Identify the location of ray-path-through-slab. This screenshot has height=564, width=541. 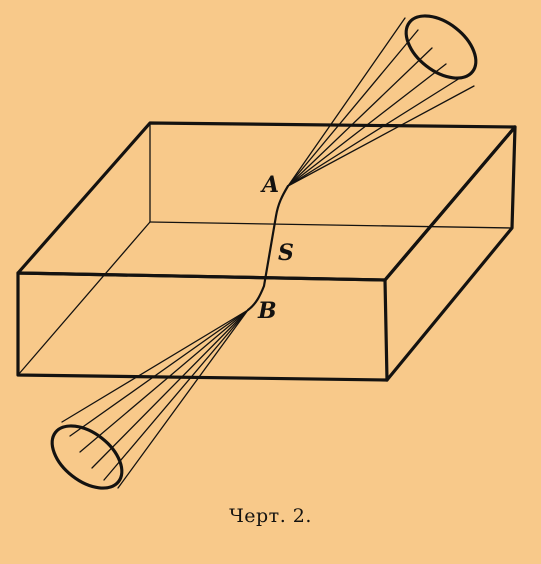
(268, 248).